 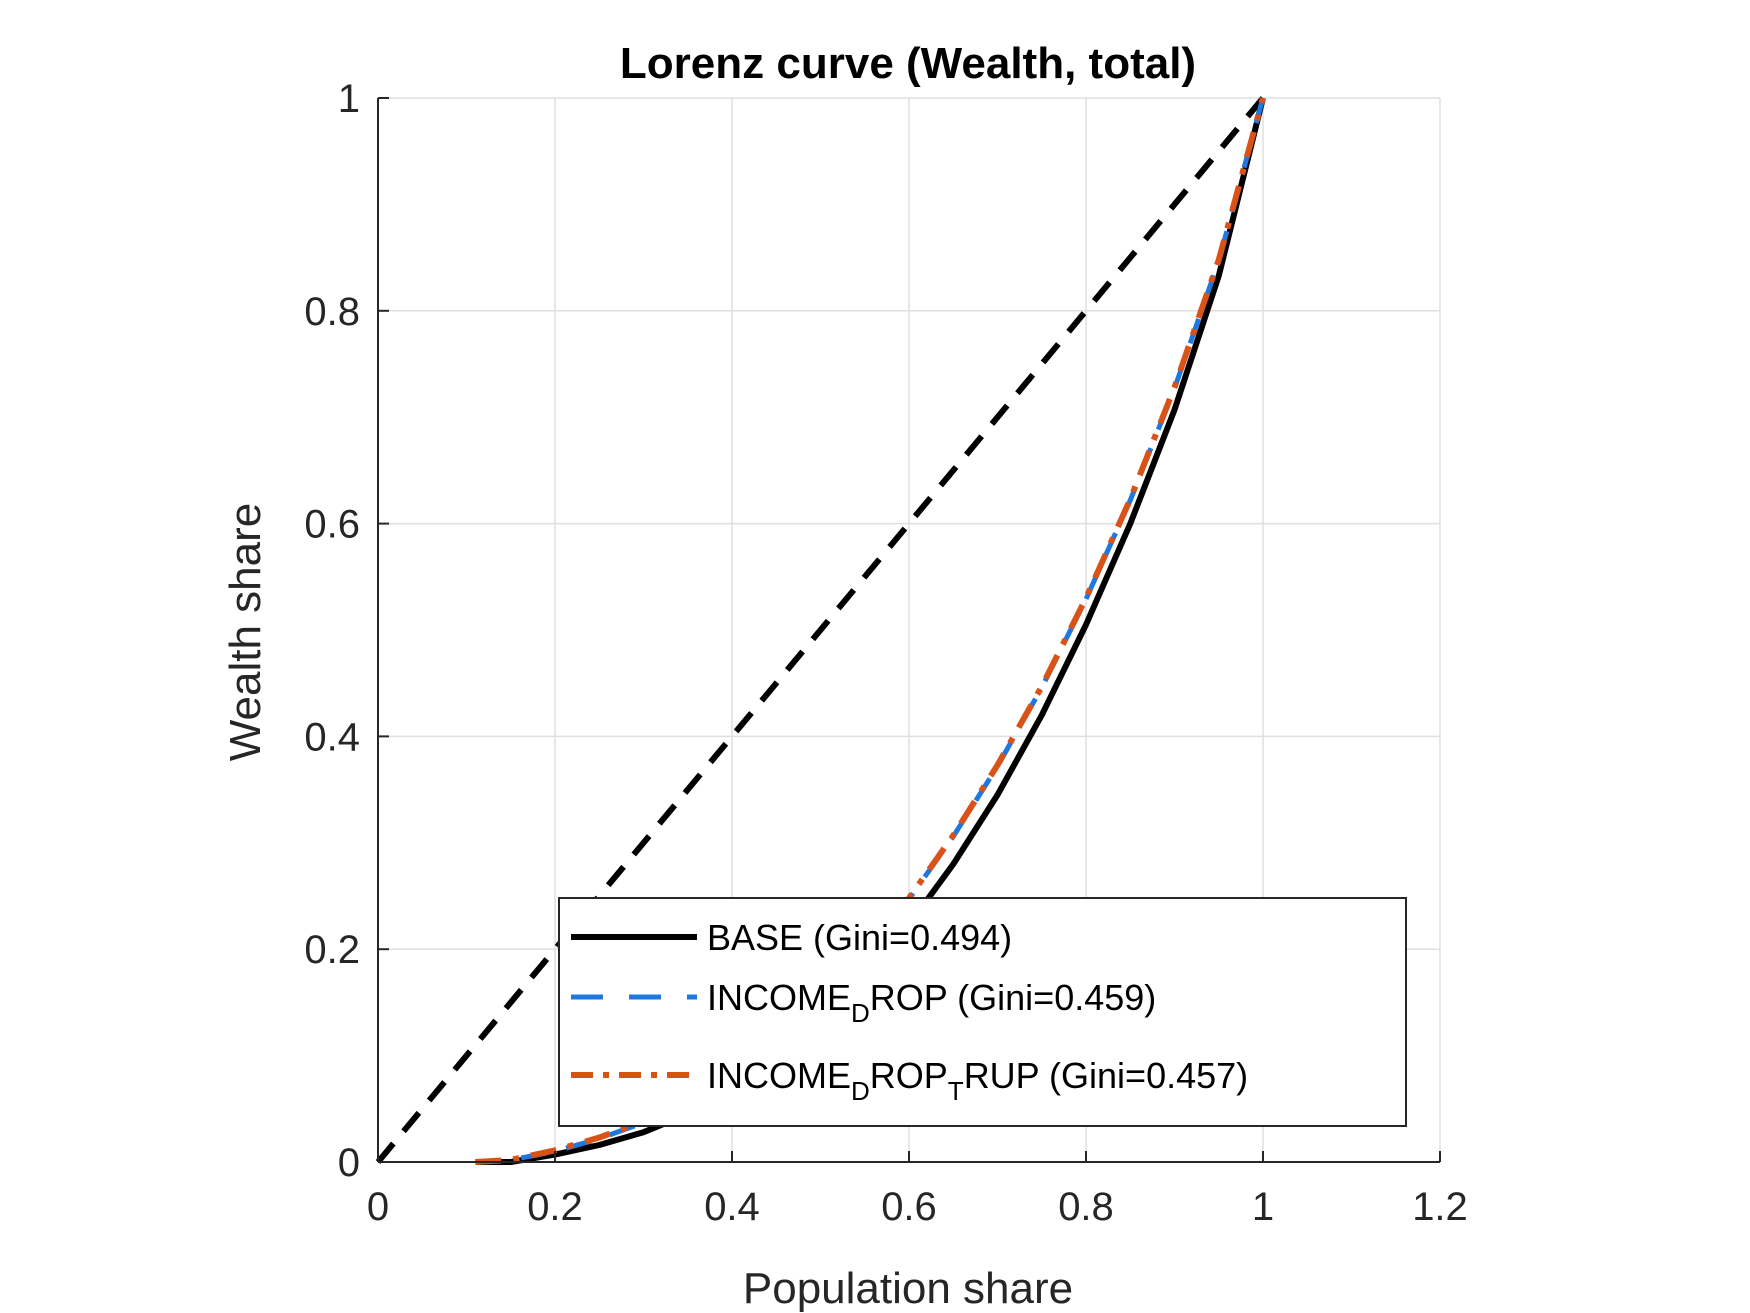 What do you see at coordinates (332, 525) in the screenshot?
I see `y-tick-label: 0.6` at bounding box center [332, 525].